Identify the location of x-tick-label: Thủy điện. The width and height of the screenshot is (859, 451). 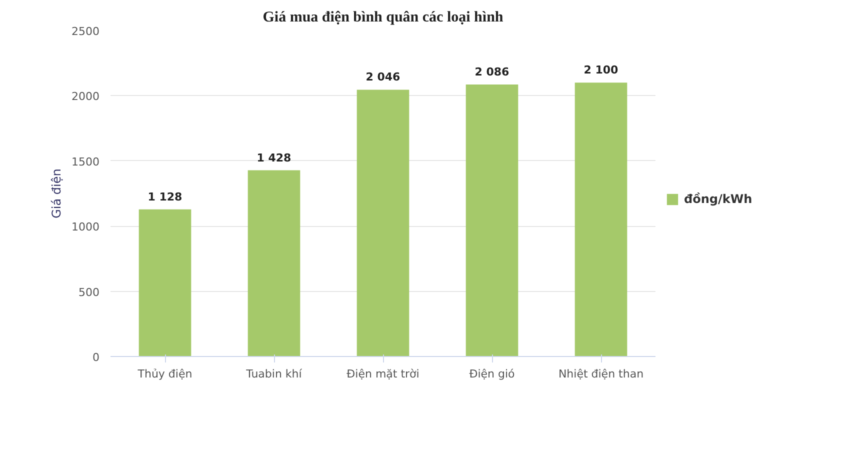
(164, 374).